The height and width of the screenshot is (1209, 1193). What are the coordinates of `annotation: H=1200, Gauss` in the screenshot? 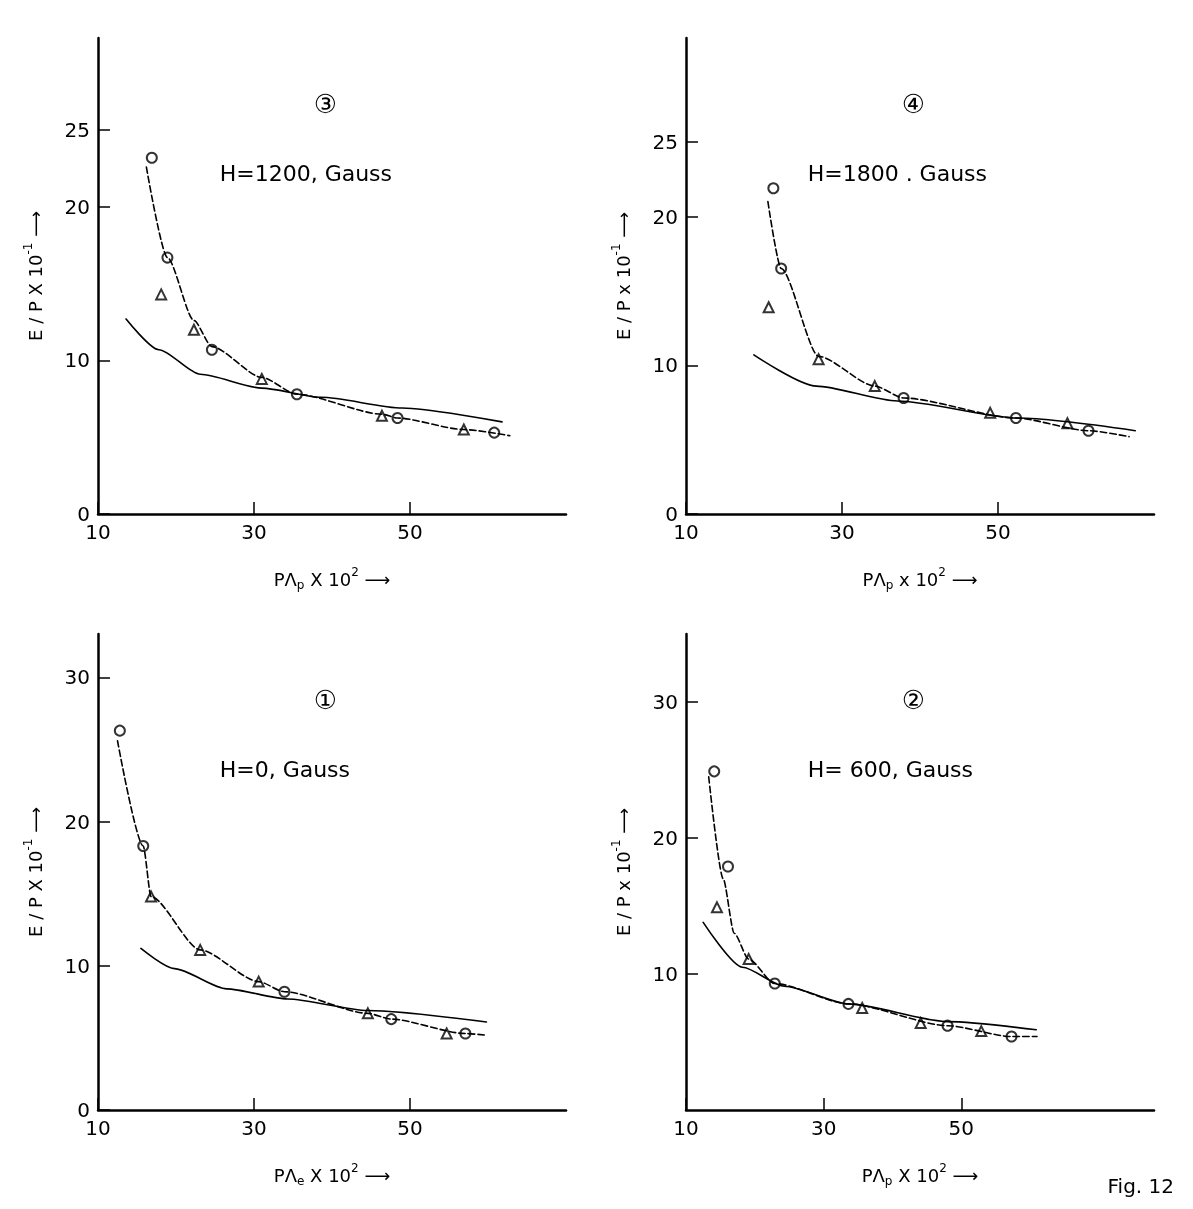 It's located at (306, 174).